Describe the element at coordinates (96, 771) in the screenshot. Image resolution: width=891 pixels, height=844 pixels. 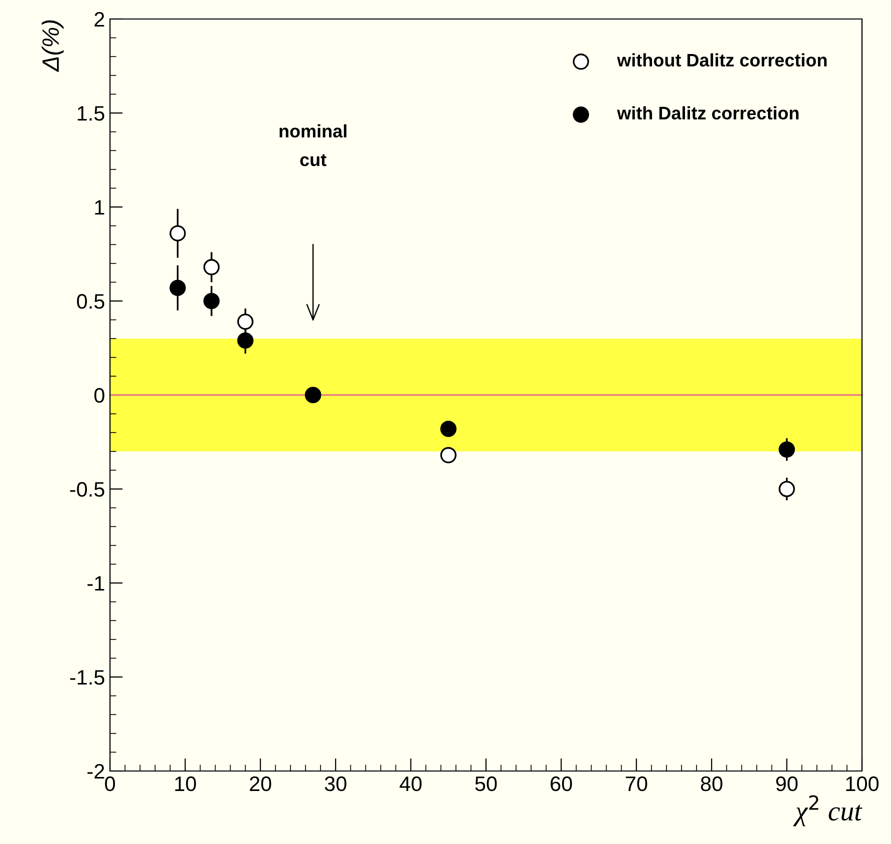
I see `y-tick-label: -2` at that location.